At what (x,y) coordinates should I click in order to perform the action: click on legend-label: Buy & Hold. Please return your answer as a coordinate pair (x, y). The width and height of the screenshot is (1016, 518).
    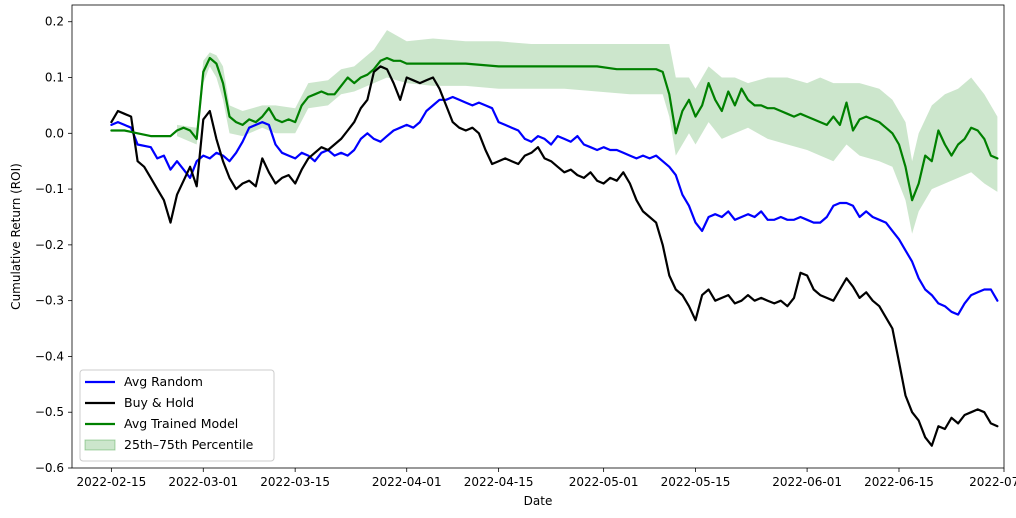
    Looking at the image, I should click on (159, 402).